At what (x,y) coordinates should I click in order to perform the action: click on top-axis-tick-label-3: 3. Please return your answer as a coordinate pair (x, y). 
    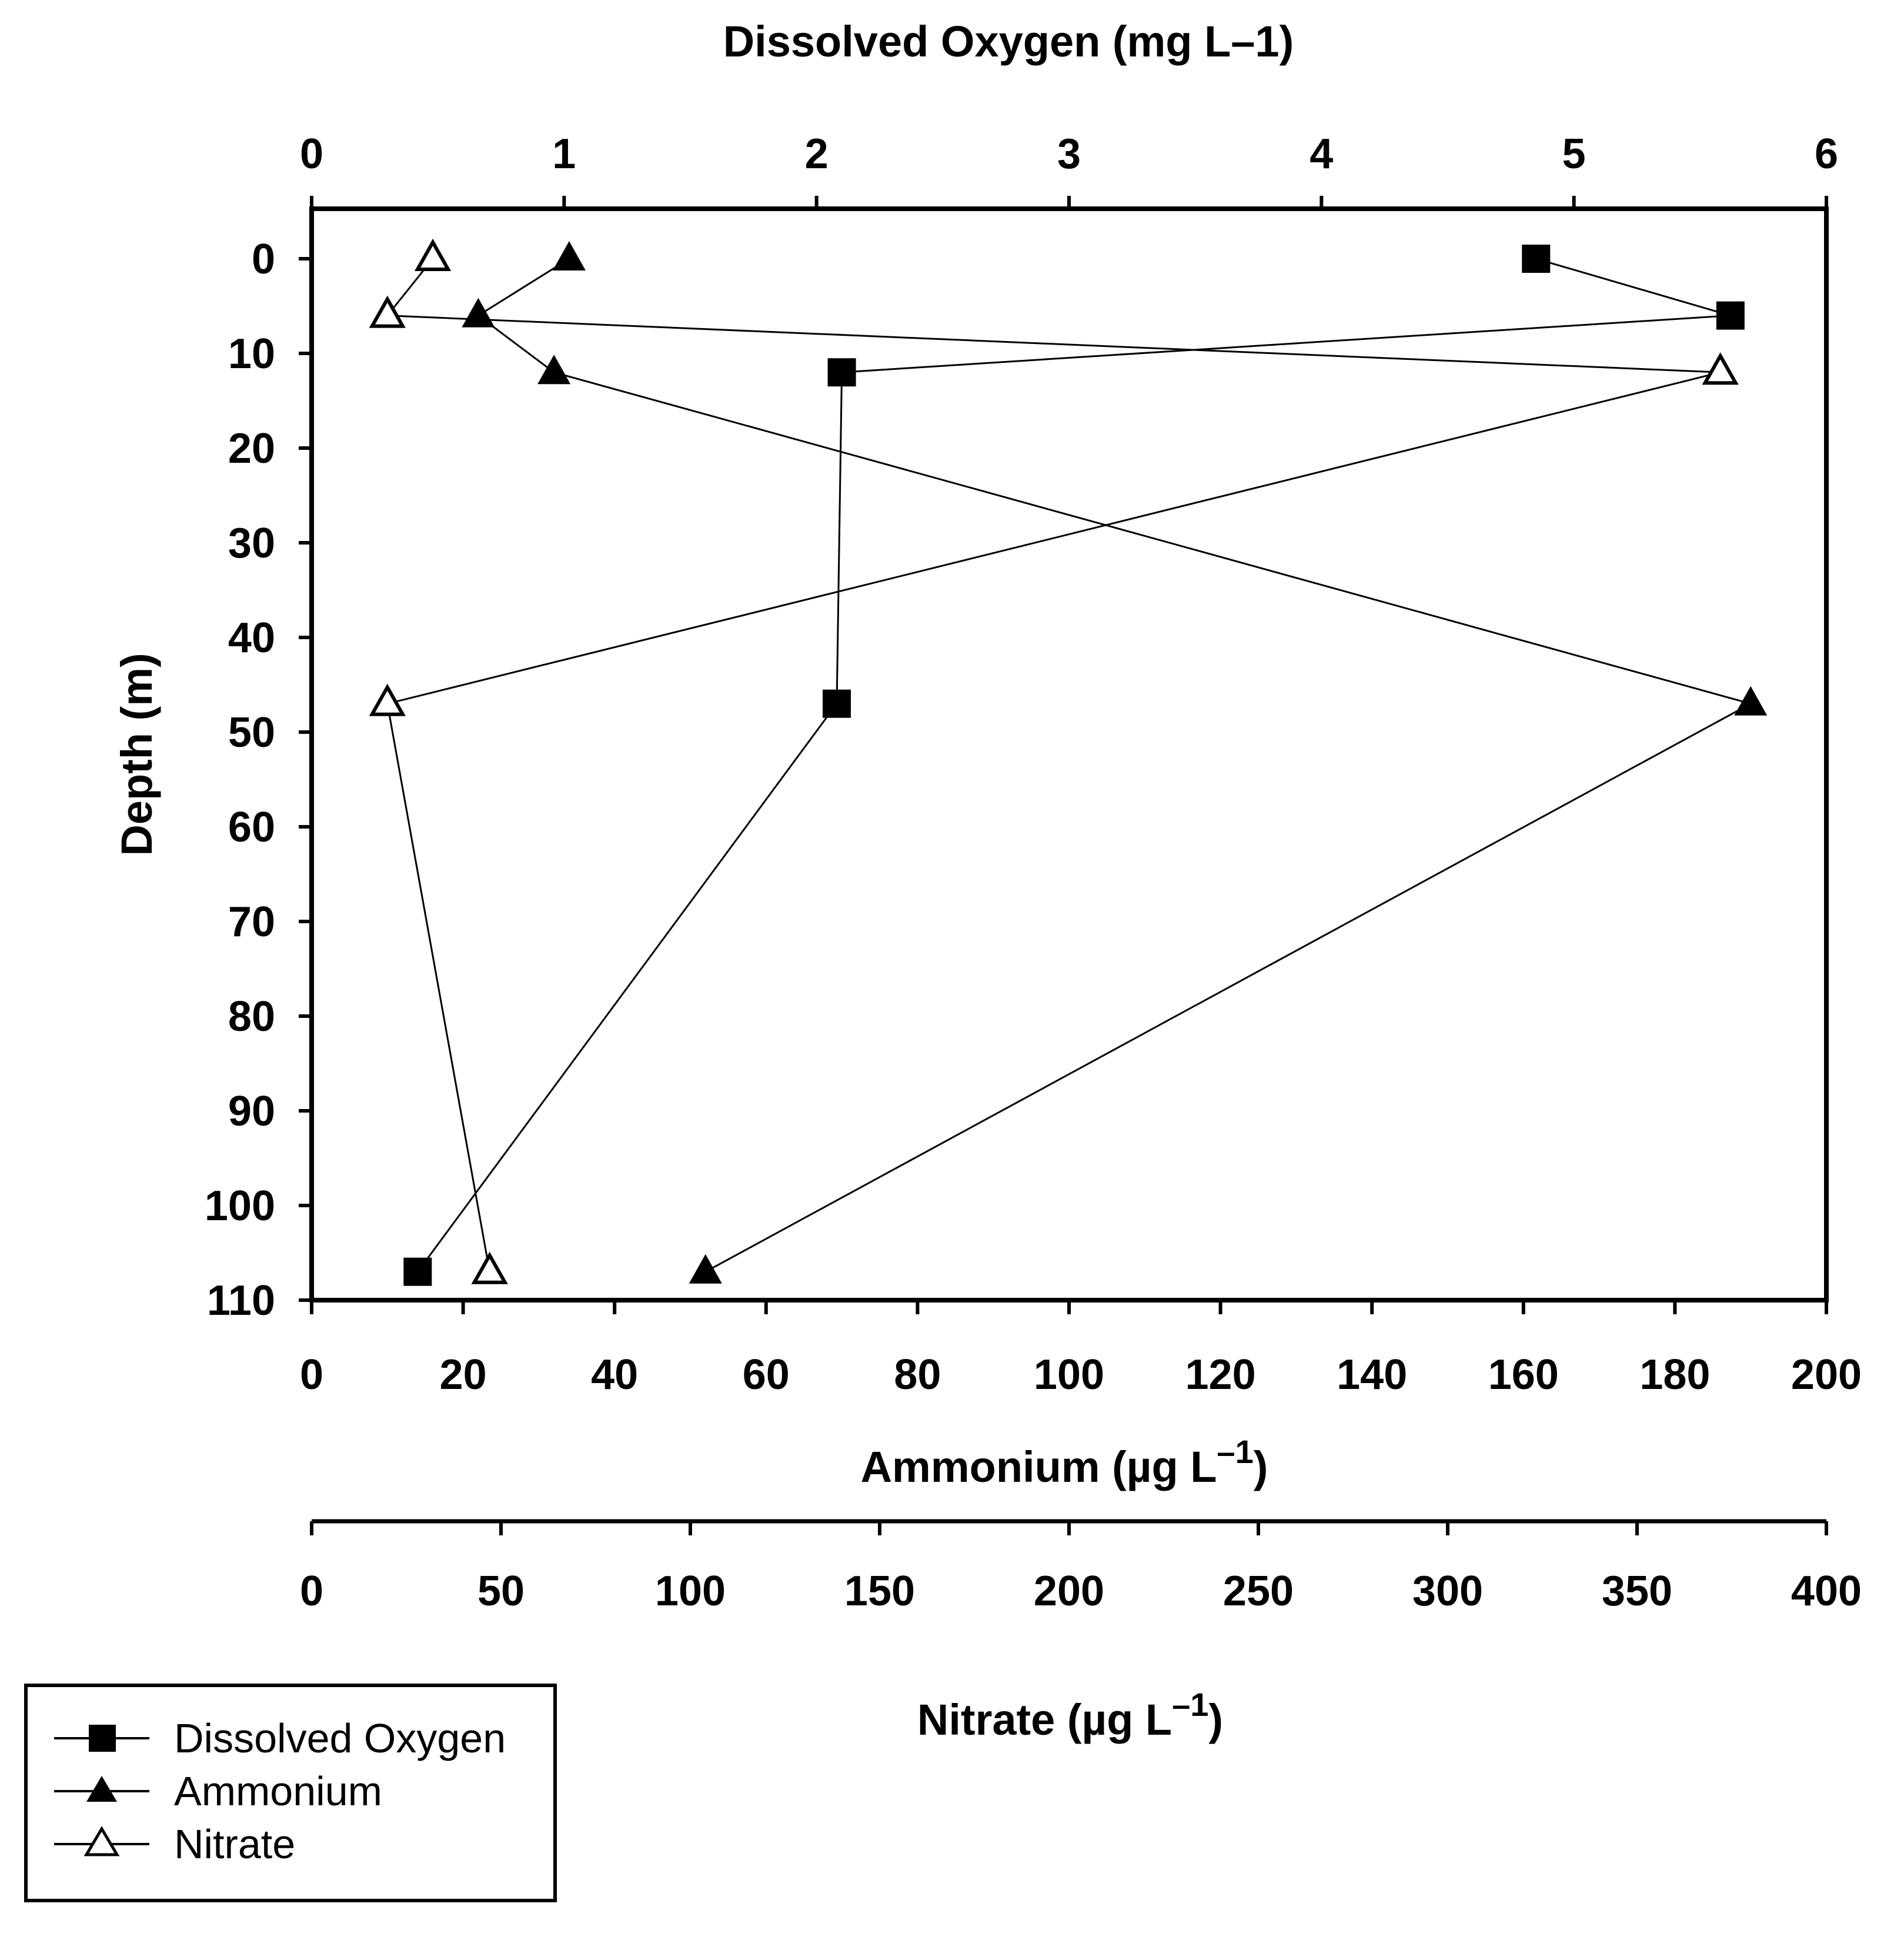
    Looking at the image, I should click on (1069, 154).